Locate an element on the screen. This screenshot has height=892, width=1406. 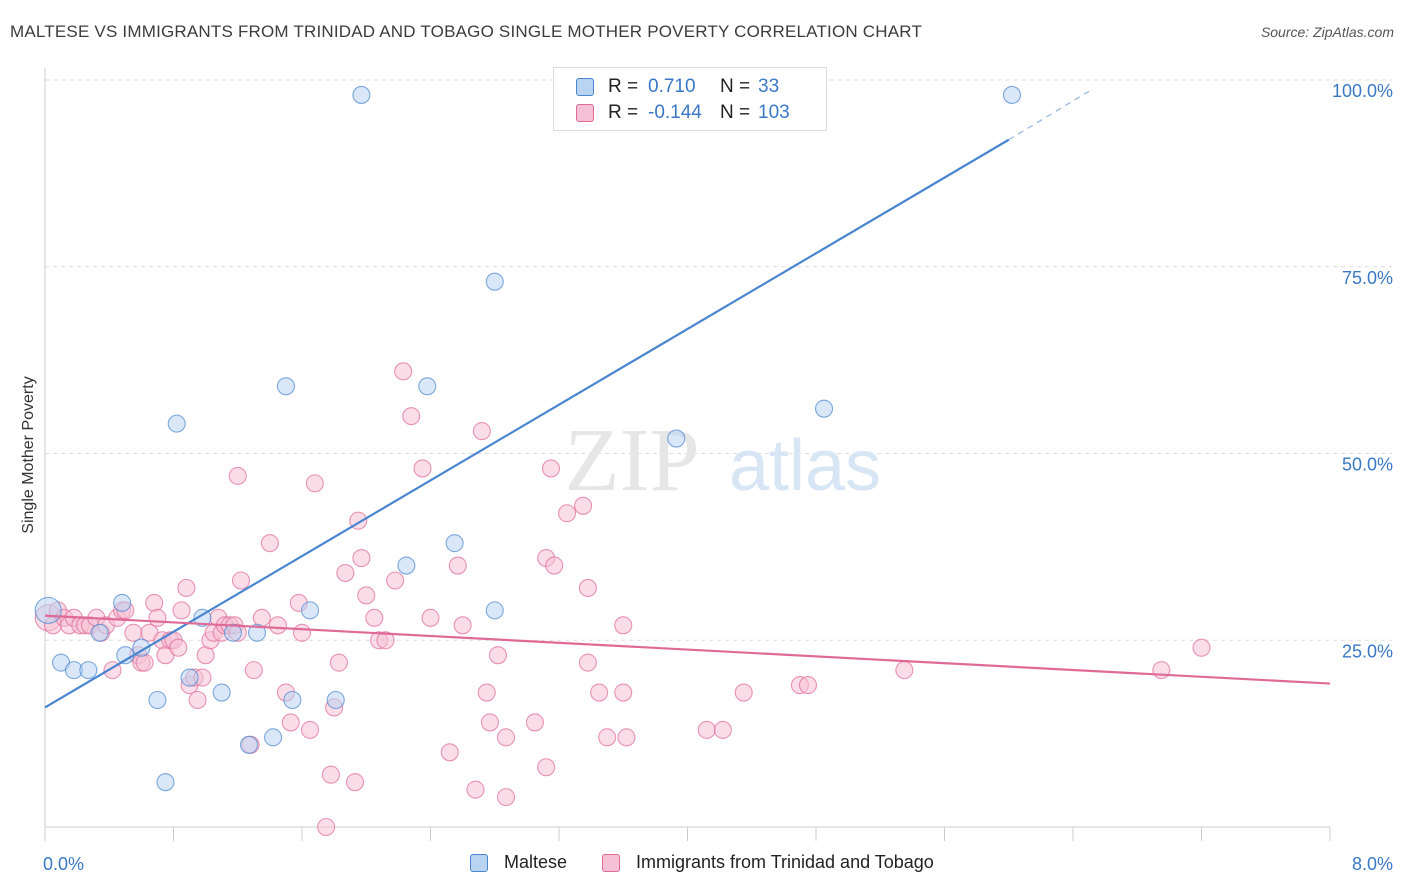
correlation-legend: R = 0.710 N = 33 R = -0.144 N = 103 is located at coordinates (690, 99).